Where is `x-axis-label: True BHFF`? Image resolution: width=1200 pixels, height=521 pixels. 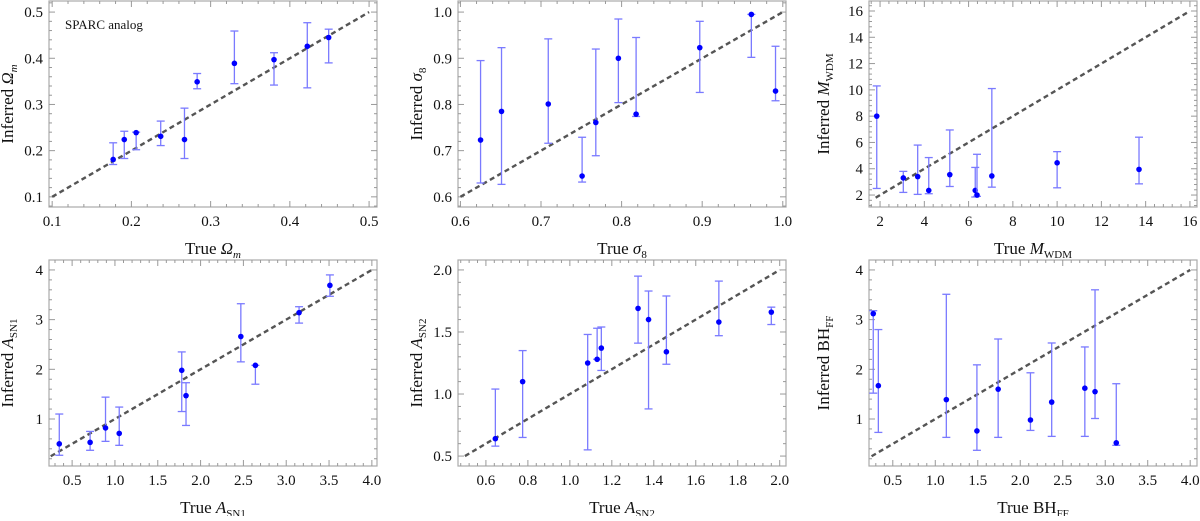
x-axis-label: True BHFF is located at coordinates (1033, 507).